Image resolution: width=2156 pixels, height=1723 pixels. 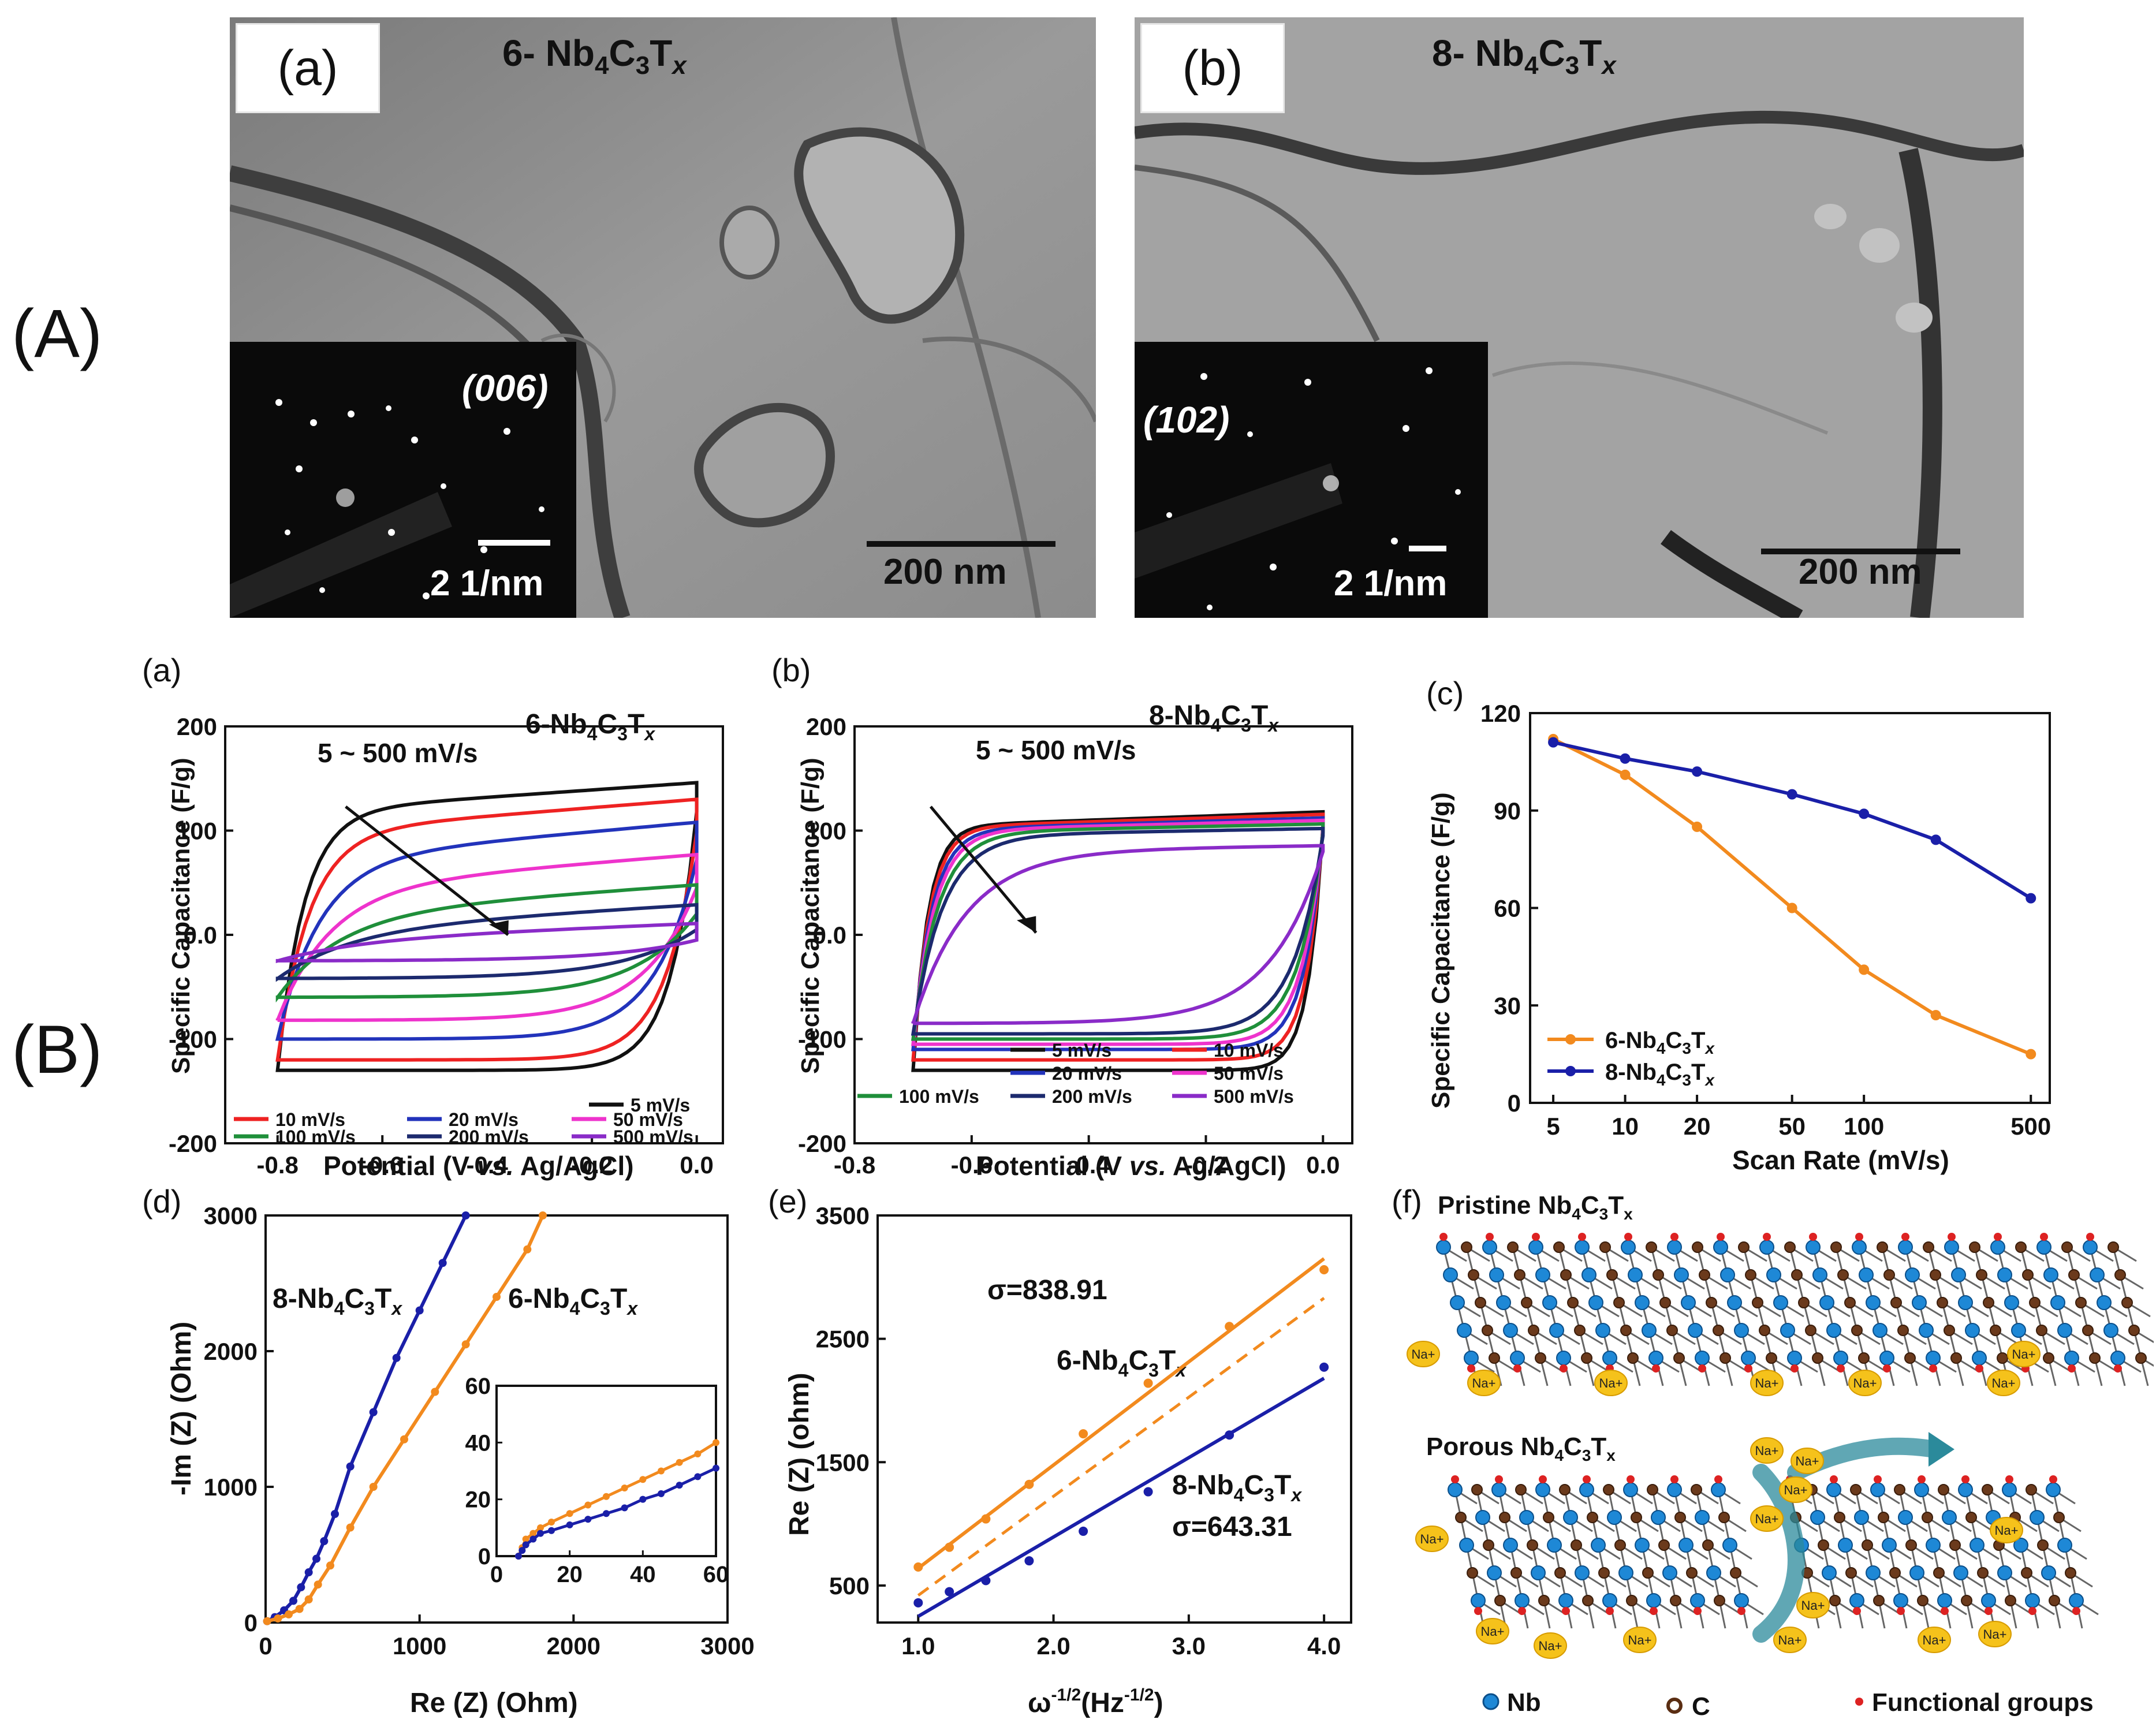 I want to click on cv6-ytick-label: -100, so click(x=193, y=1039).